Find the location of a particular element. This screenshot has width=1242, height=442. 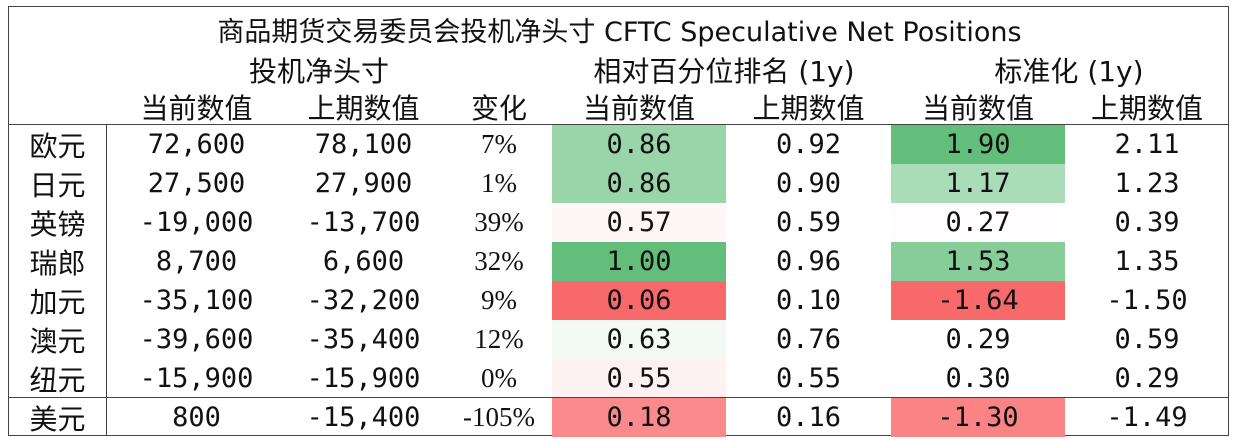

change-cell: 32% is located at coordinates (499, 261).